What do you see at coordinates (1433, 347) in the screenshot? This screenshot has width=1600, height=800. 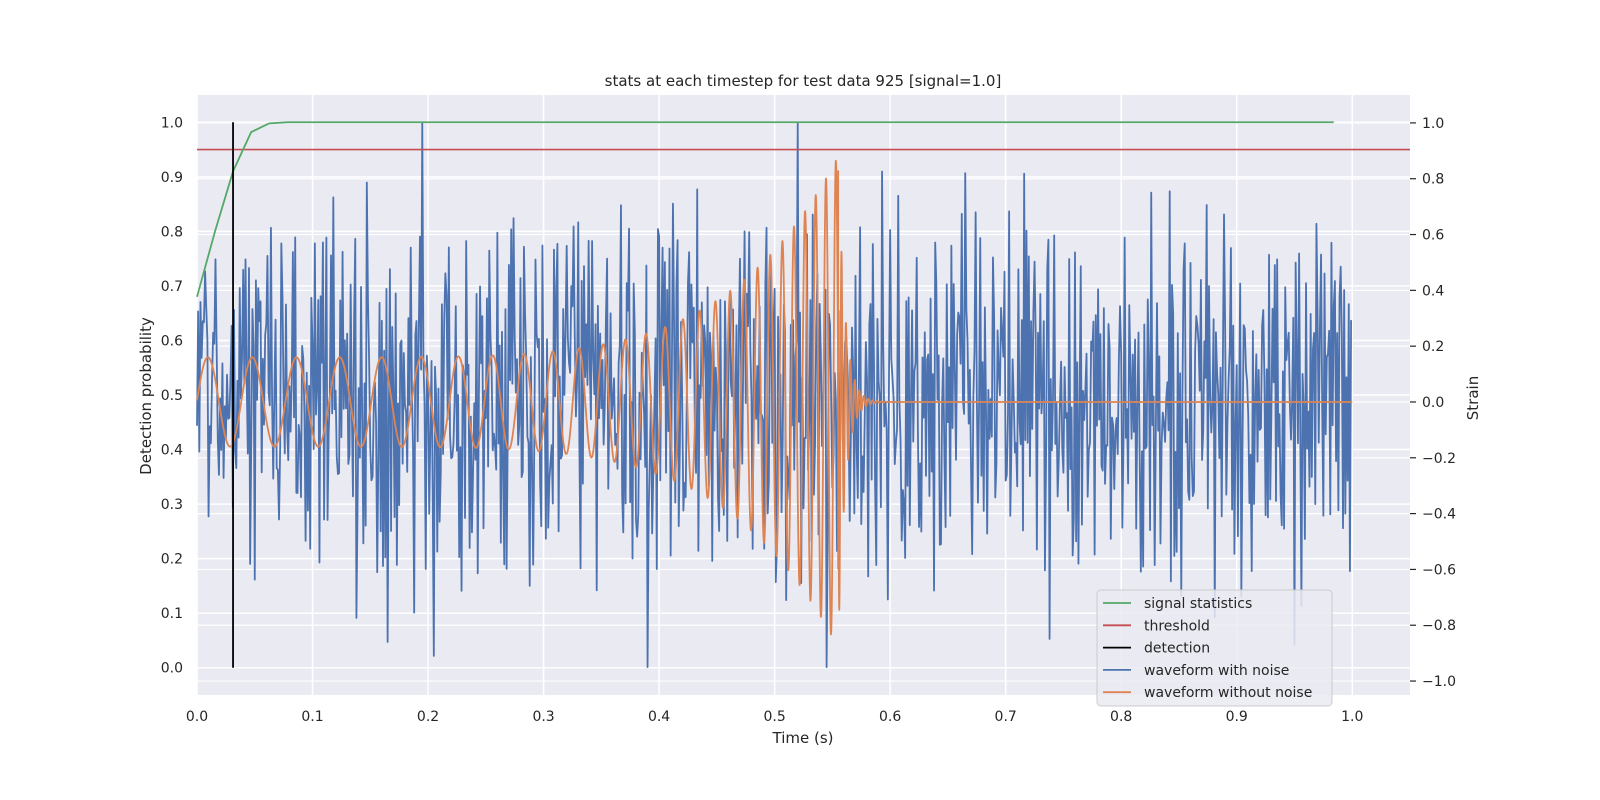 I see `y2-tick-label: 0.2` at bounding box center [1433, 347].